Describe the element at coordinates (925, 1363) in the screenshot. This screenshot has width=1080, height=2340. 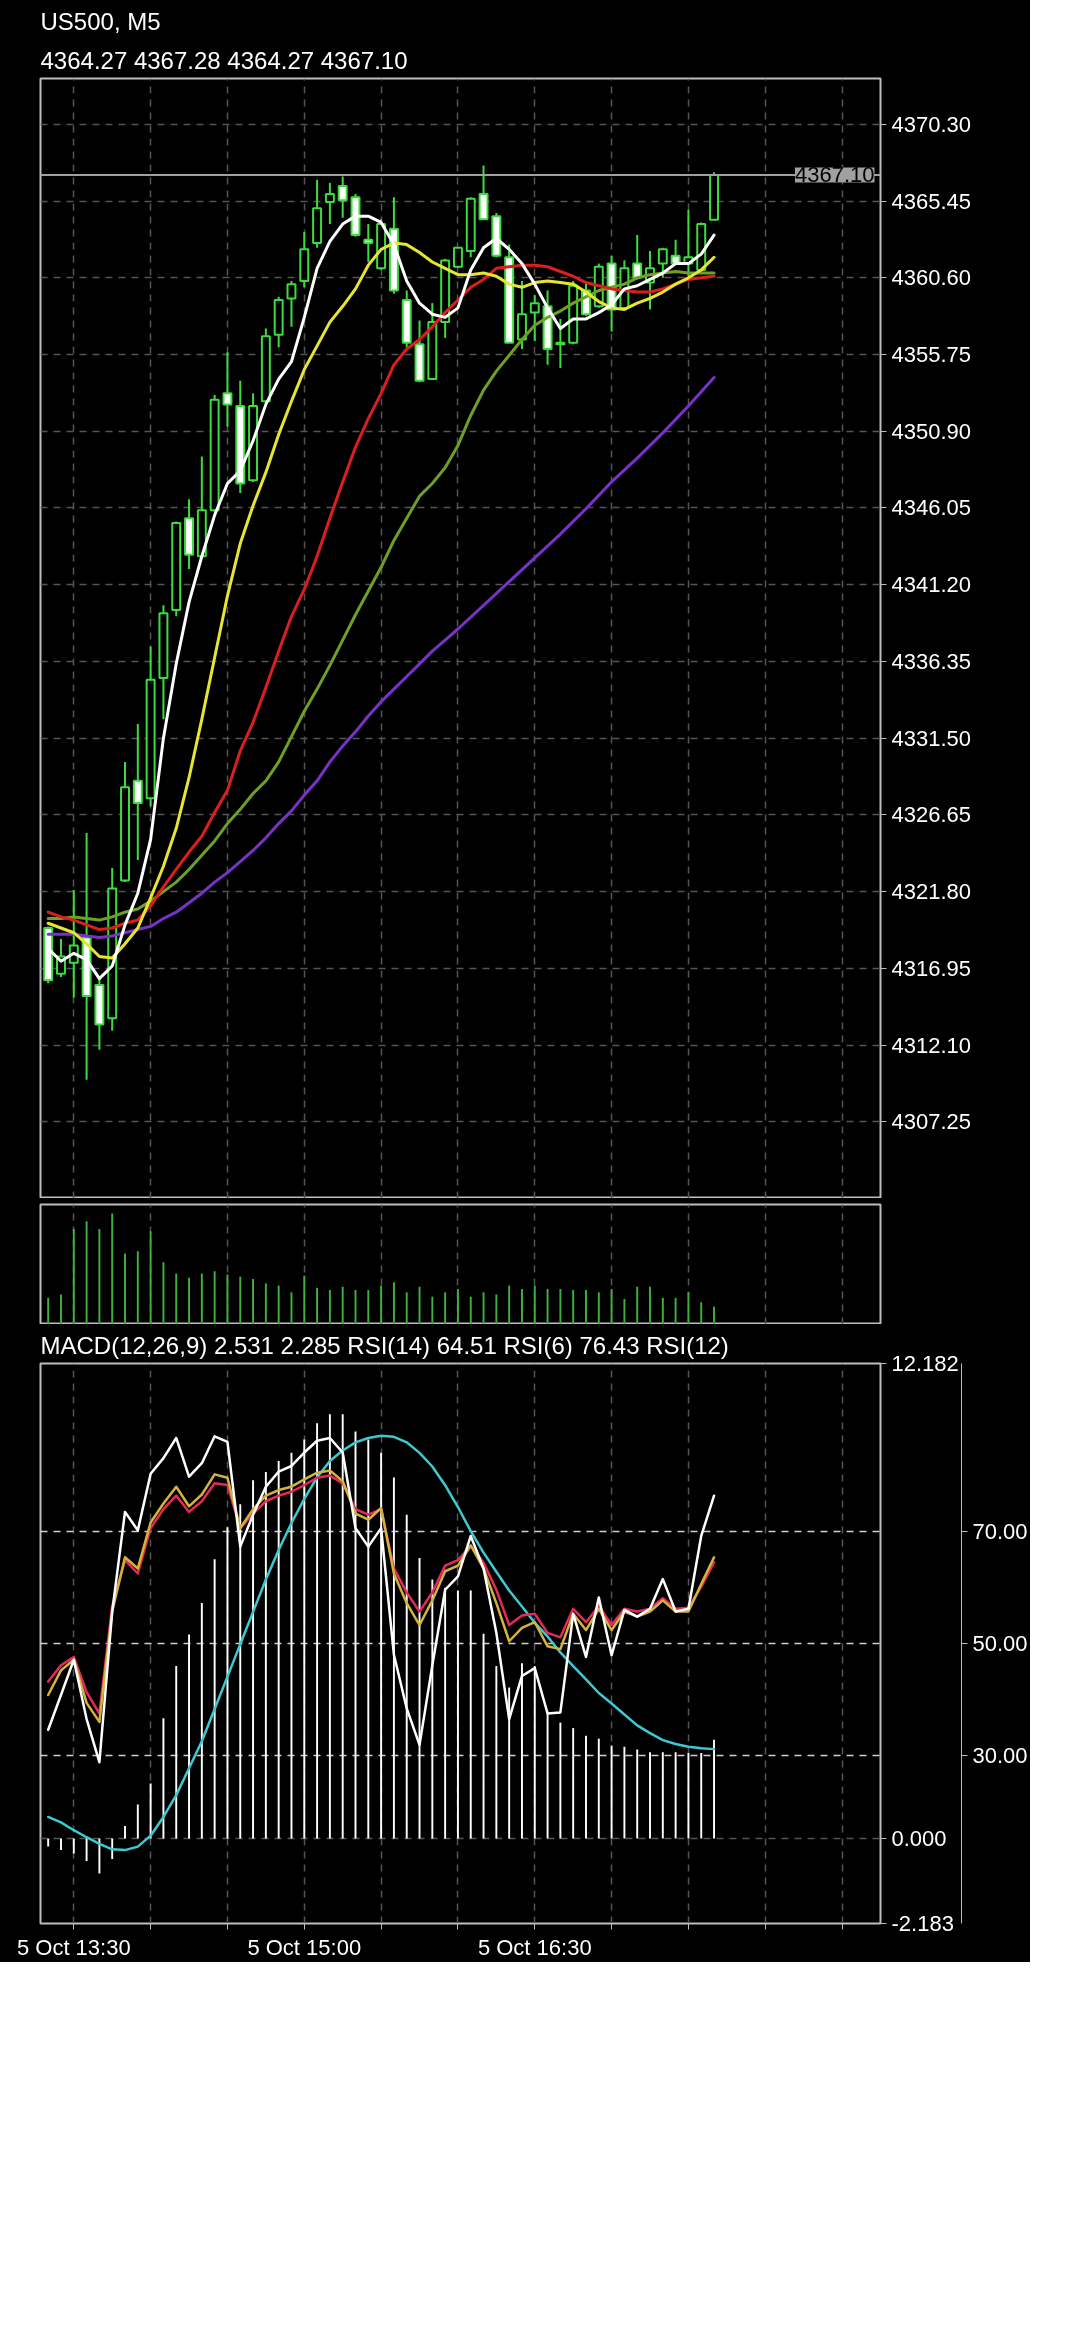
I see `y-tick-label: 12.182` at that location.